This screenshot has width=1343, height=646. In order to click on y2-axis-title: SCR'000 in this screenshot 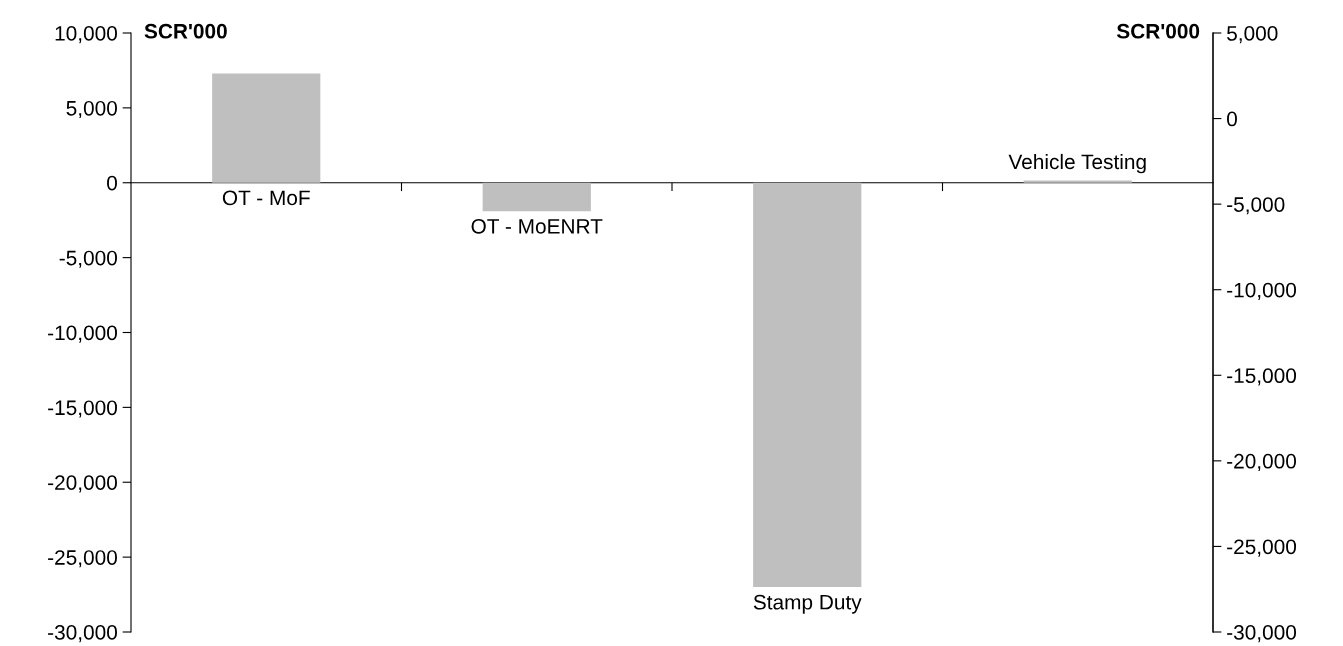, I will do `click(1158, 31)`.